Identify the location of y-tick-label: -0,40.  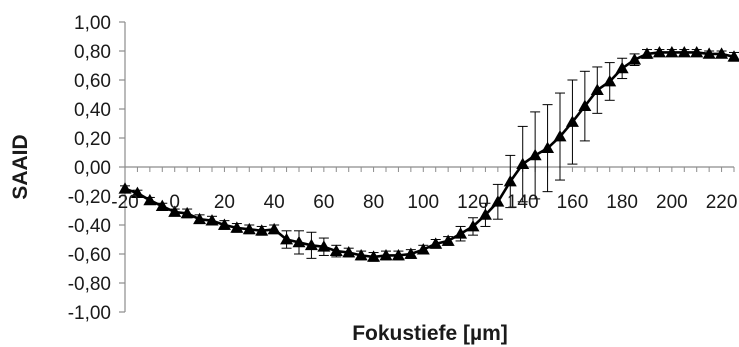
(89, 226).